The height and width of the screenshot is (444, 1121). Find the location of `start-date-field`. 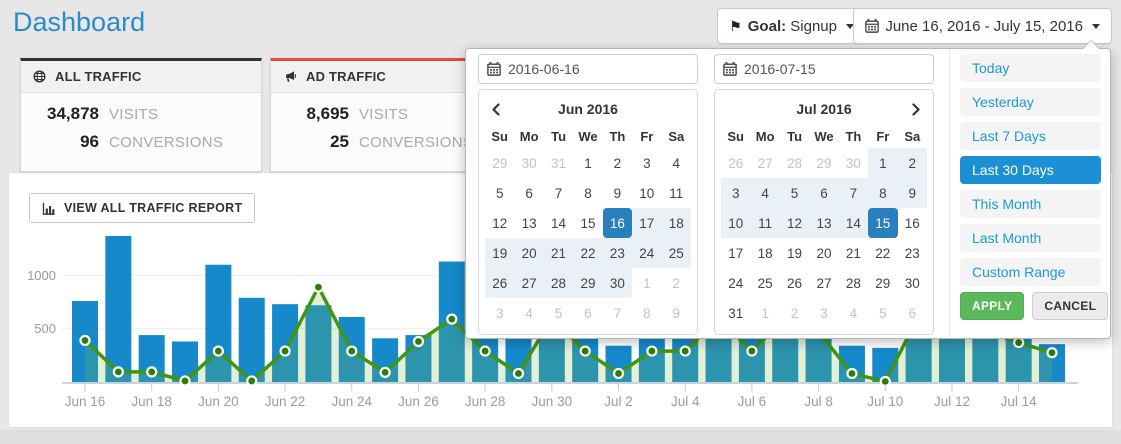

start-date-field is located at coordinates (588, 69).